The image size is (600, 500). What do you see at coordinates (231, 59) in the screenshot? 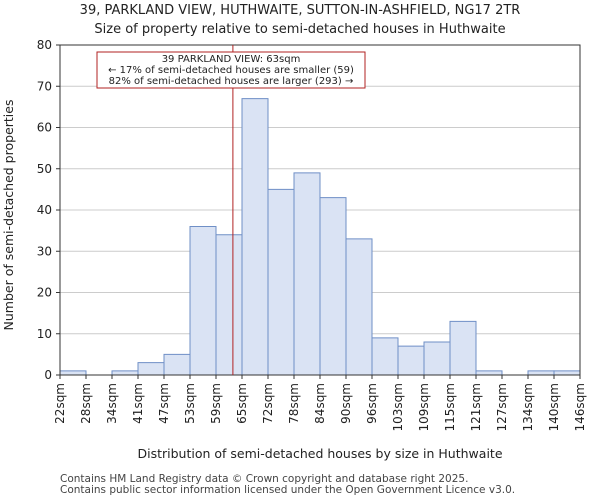
I see `annotation-line-1: 39 PARKLAND VIEW: 63sqm` at bounding box center [231, 59].